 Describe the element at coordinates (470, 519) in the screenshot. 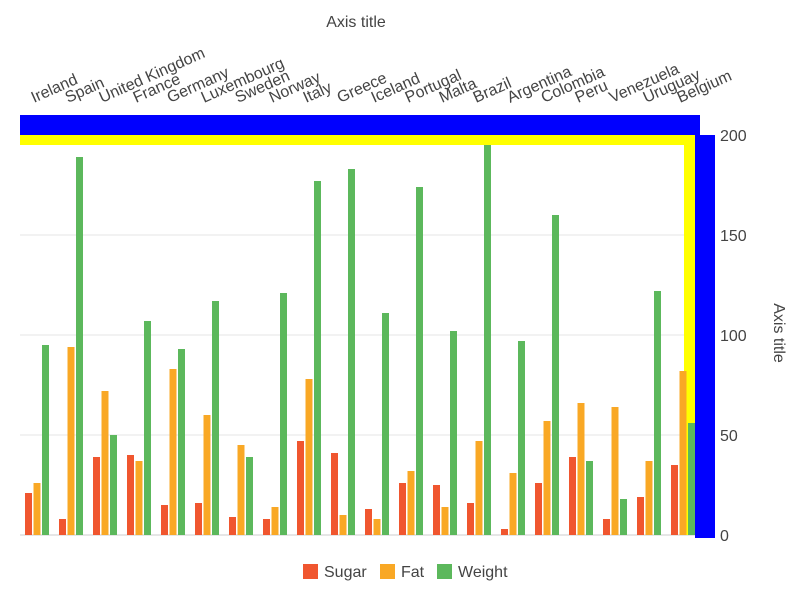

I see `bar-sugar-brazil` at that location.